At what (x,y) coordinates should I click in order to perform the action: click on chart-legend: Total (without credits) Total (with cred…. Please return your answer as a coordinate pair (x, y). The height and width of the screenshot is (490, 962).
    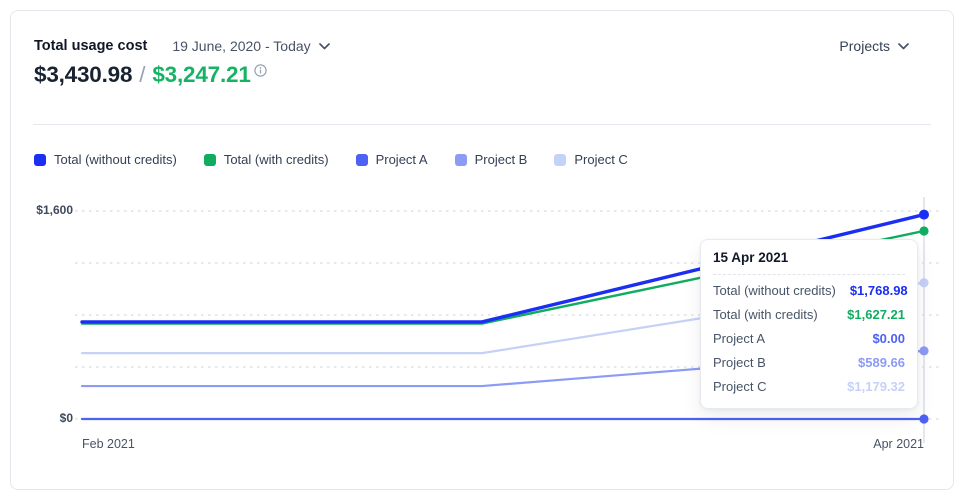
    Looking at the image, I should click on (331, 159).